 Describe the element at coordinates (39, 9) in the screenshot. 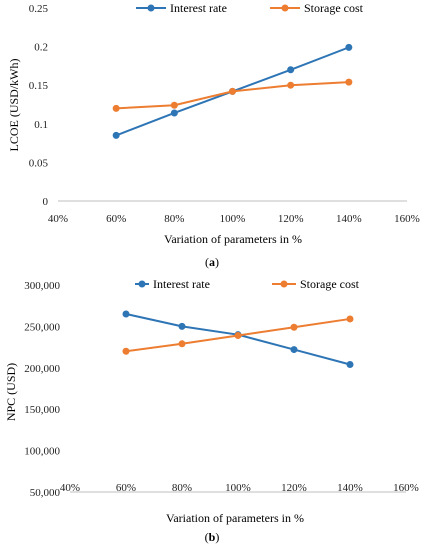

I see `y-tick-label: 0.25` at that location.